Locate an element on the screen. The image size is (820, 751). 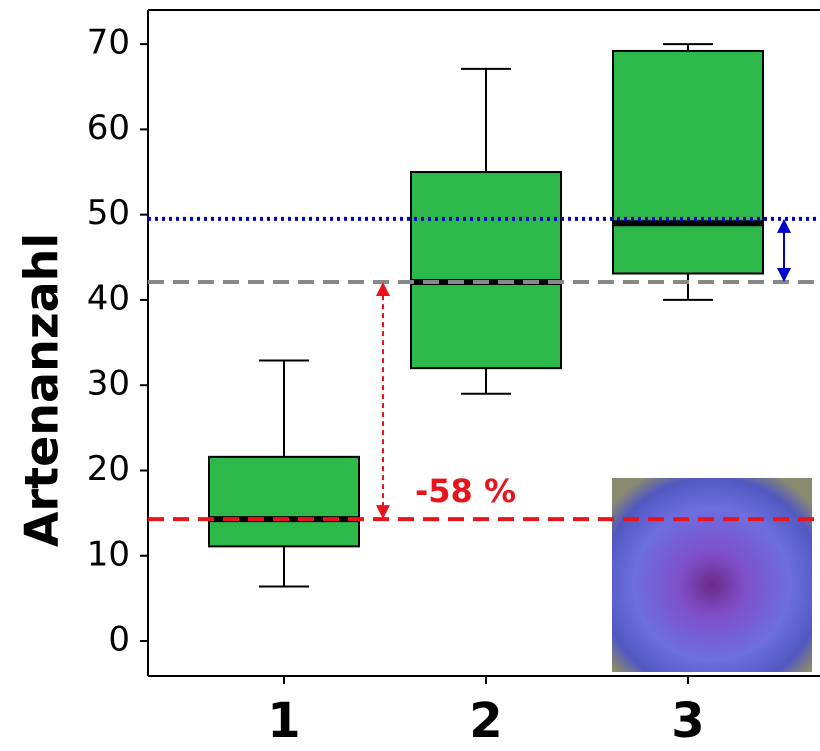
x-tick-label: 3 is located at coordinates (687, 721).